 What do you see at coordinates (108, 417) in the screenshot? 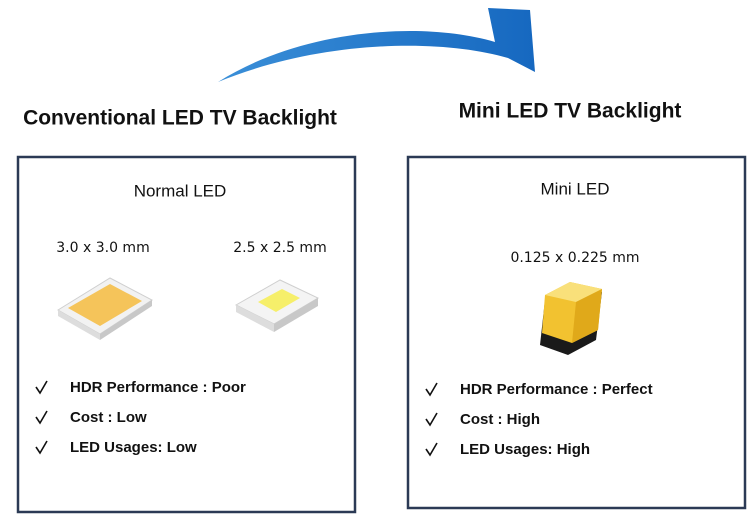
I see `feature-text: Cost : Low` at bounding box center [108, 417].